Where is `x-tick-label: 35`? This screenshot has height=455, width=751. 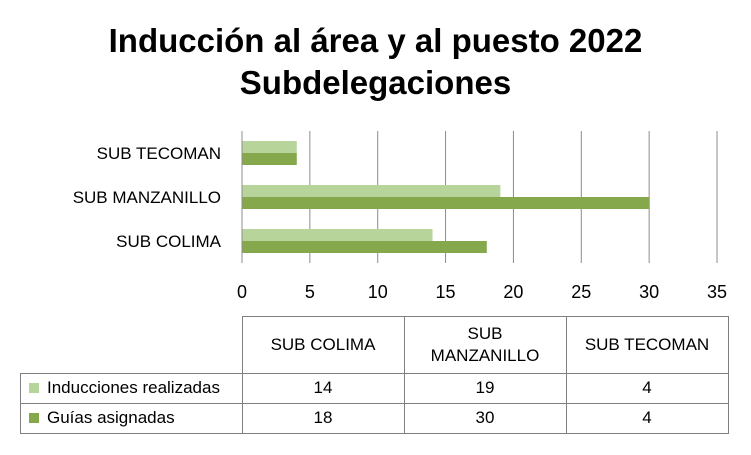
x-tick-label: 35 is located at coordinates (717, 292).